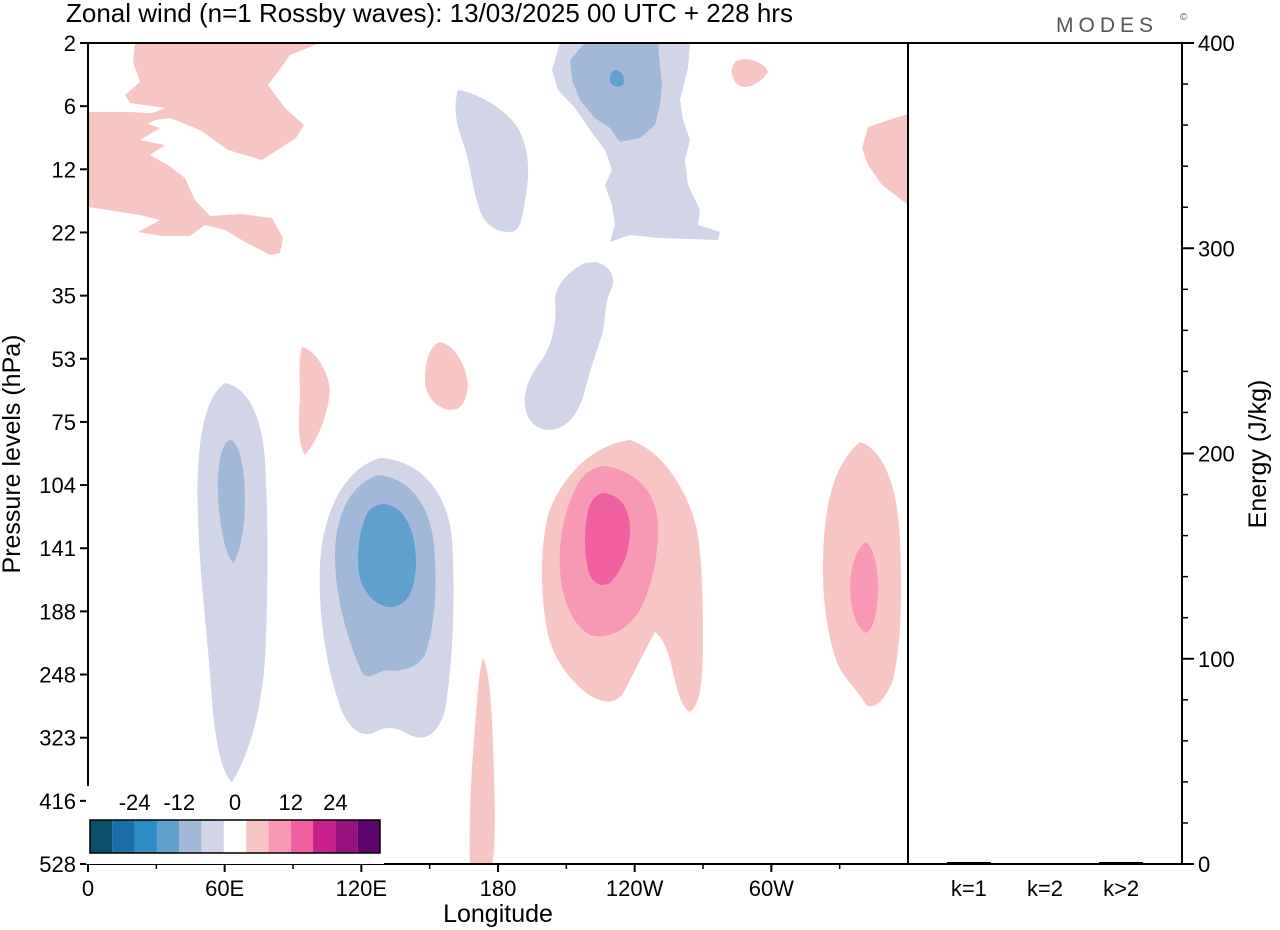 The width and height of the screenshot is (1280, 930). What do you see at coordinates (57, 548) in the screenshot?
I see `y-tick-label: 141` at bounding box center [57, 548].